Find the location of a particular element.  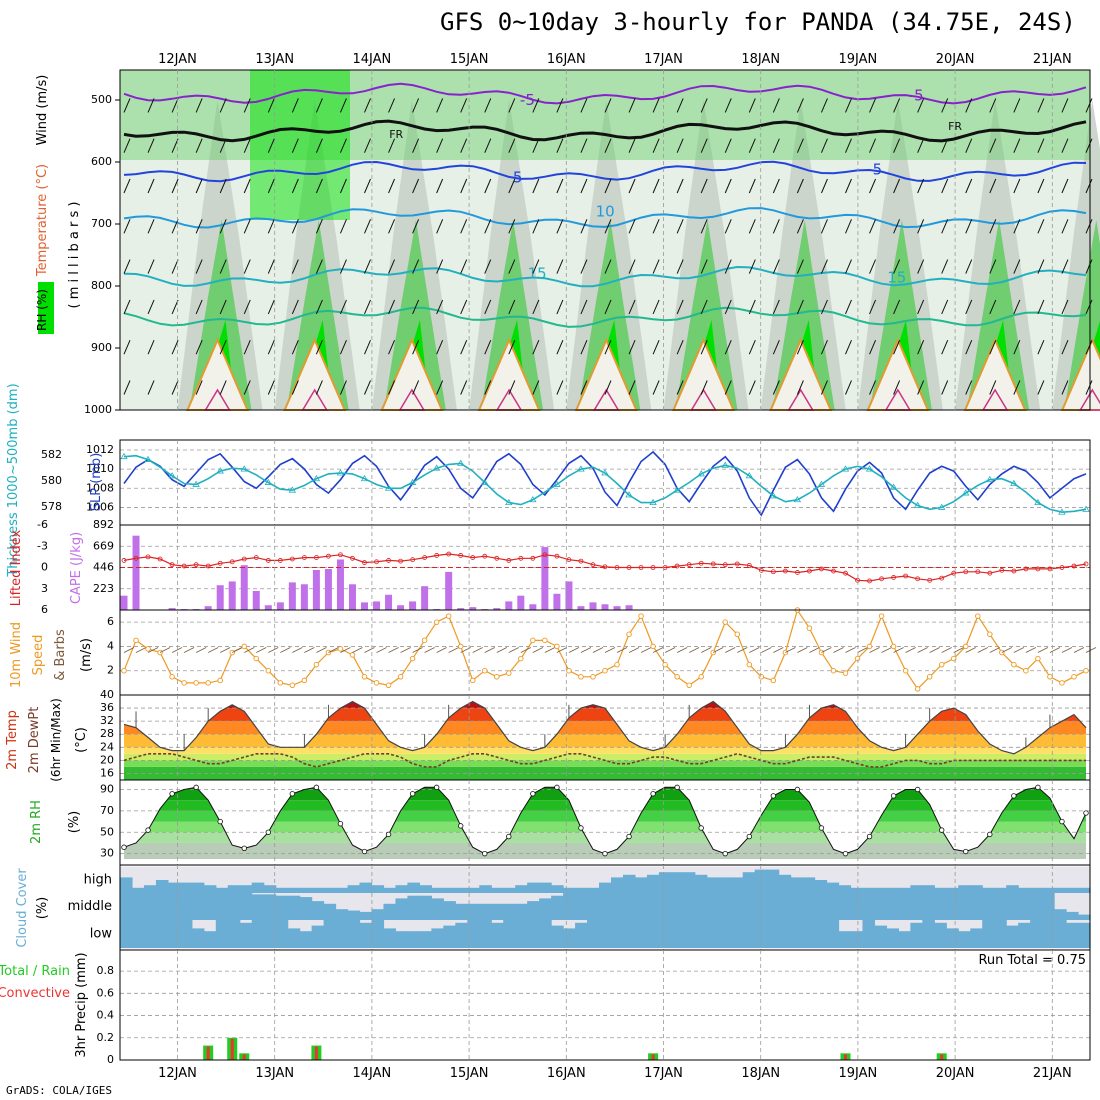

rh-band is located at coordinates (605, 816).